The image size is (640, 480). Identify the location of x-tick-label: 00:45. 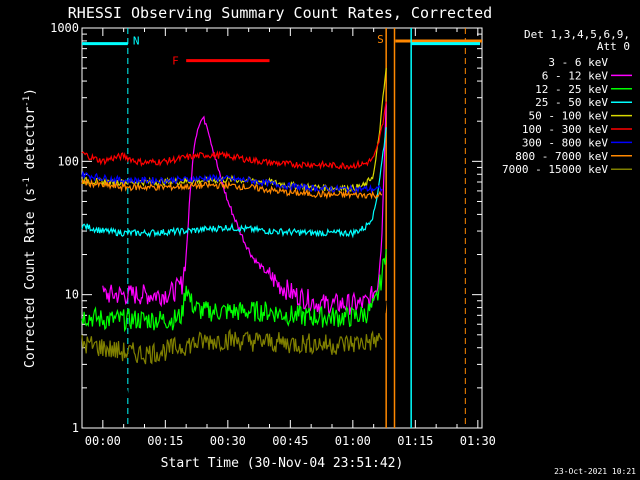
(290, 441).